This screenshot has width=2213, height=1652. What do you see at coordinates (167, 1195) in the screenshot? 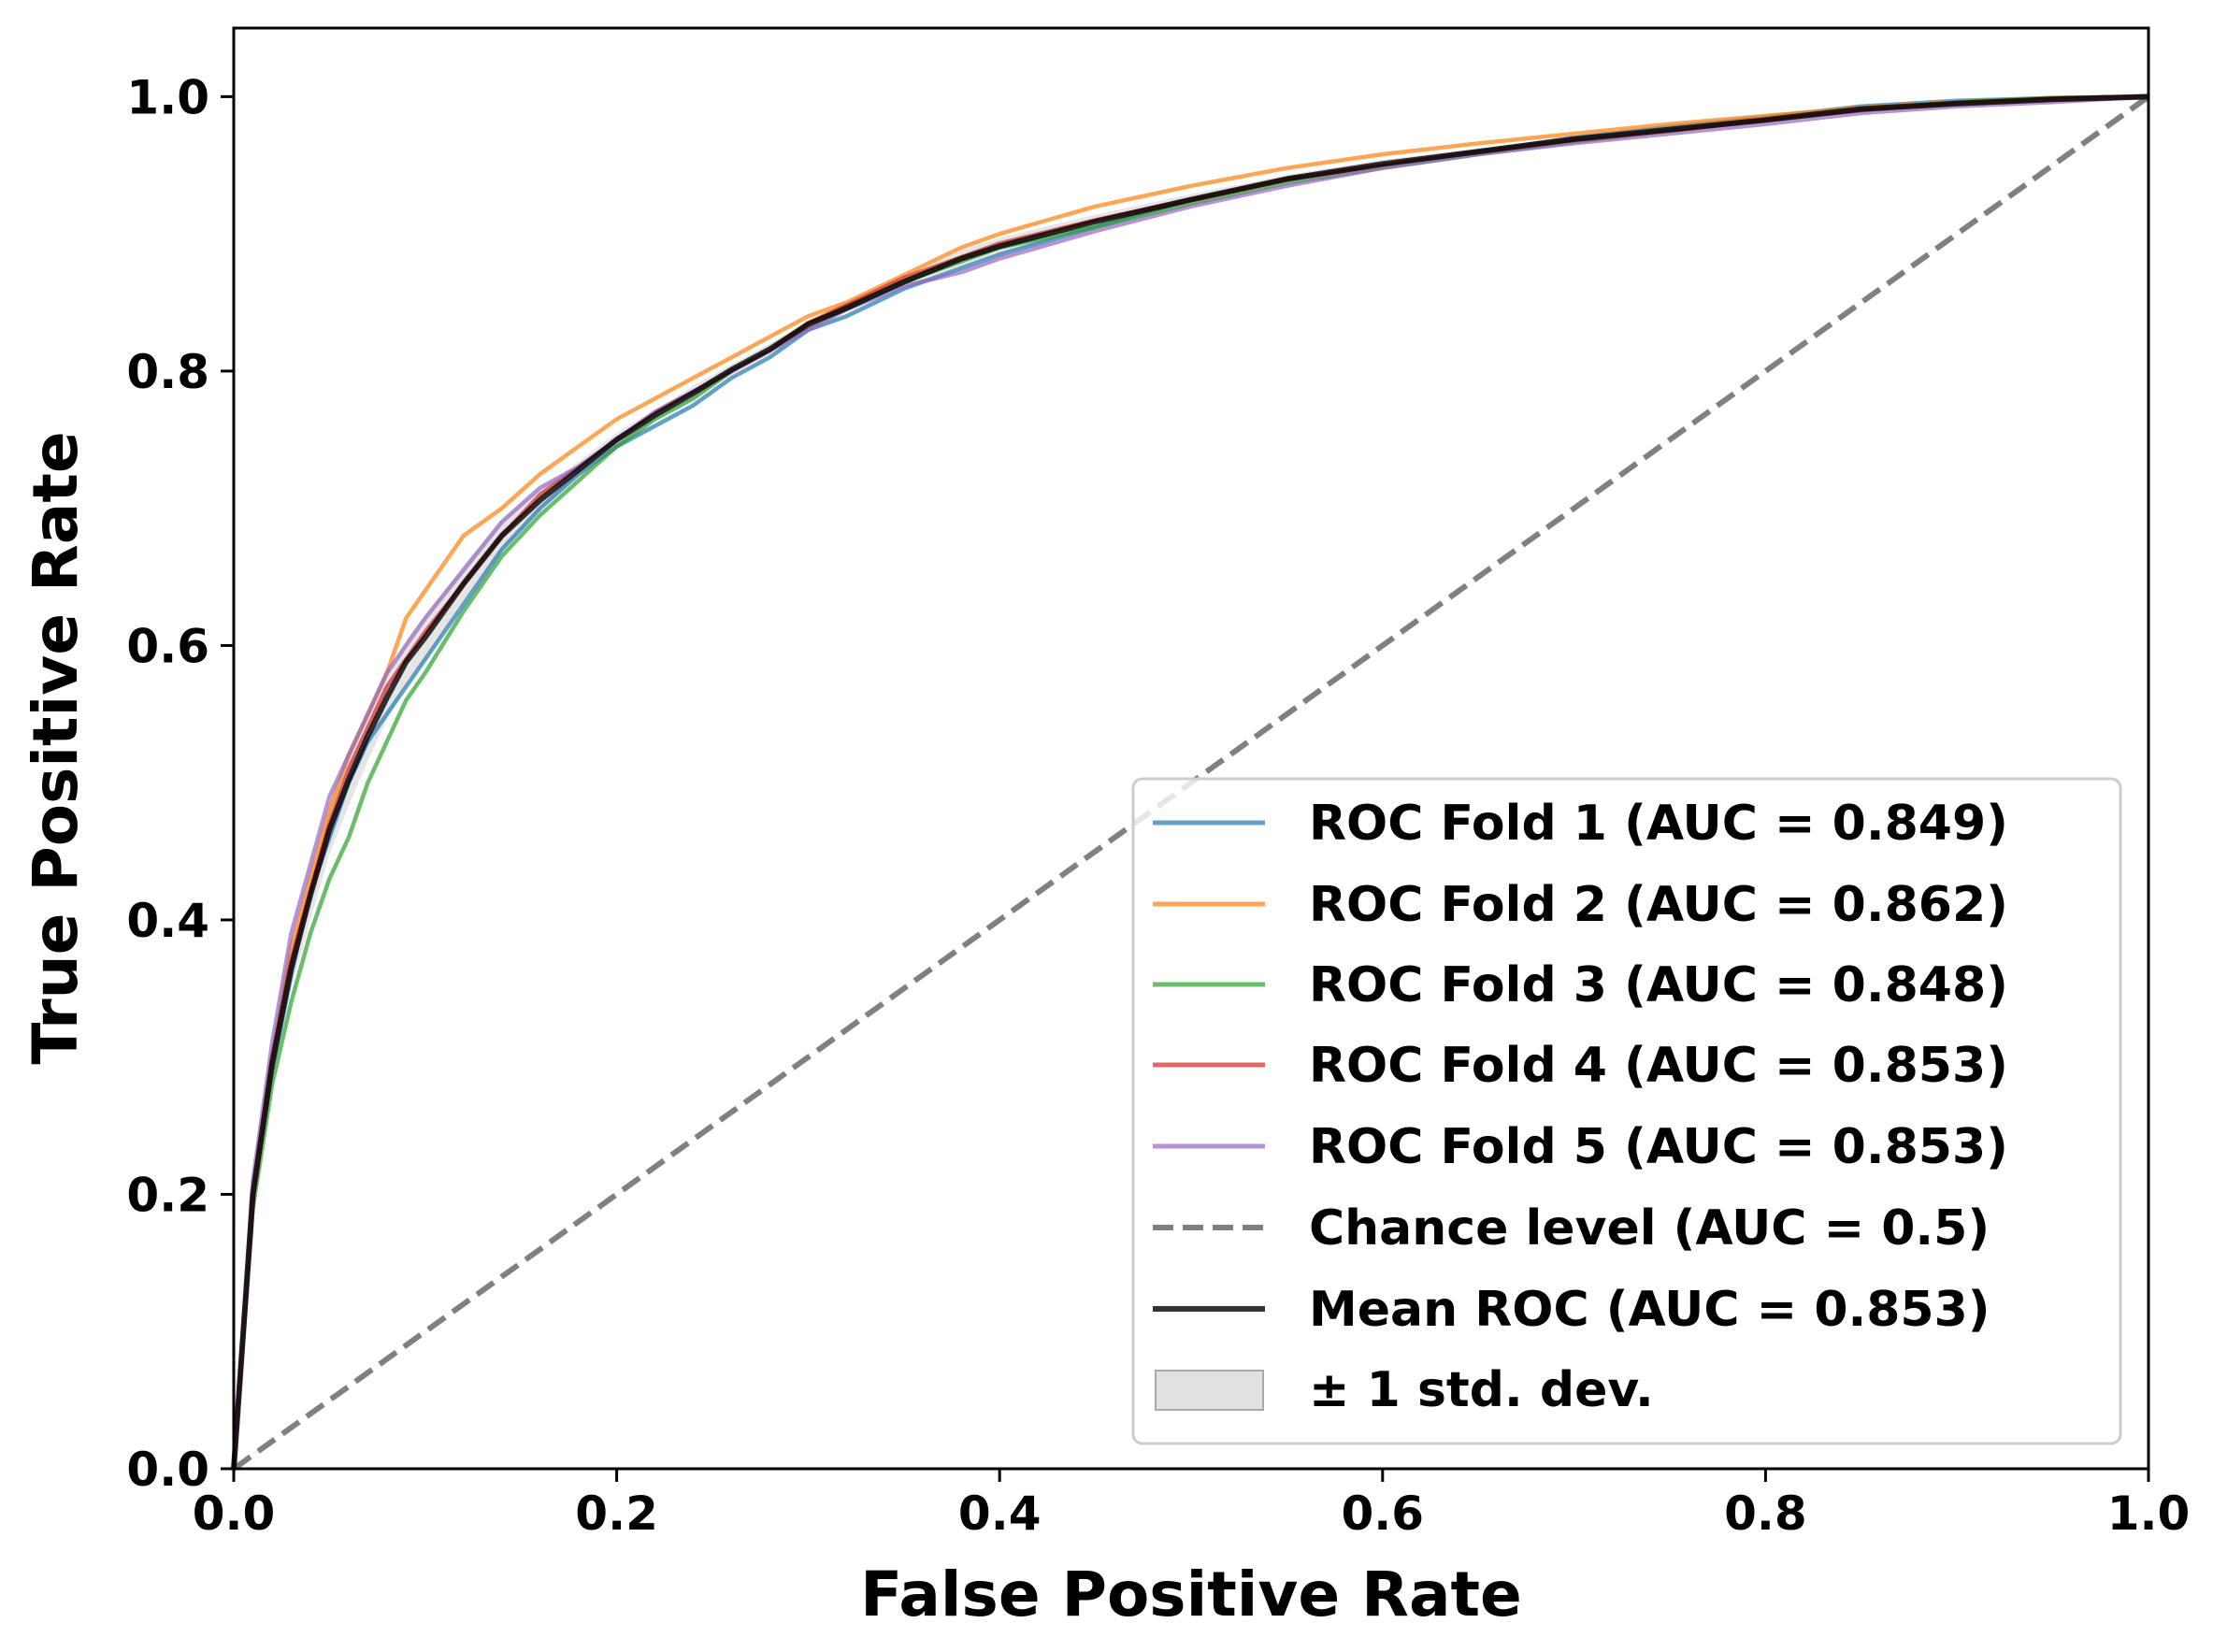
I see `y-tick-label: 0.2` at bounding box center [167, 1195].